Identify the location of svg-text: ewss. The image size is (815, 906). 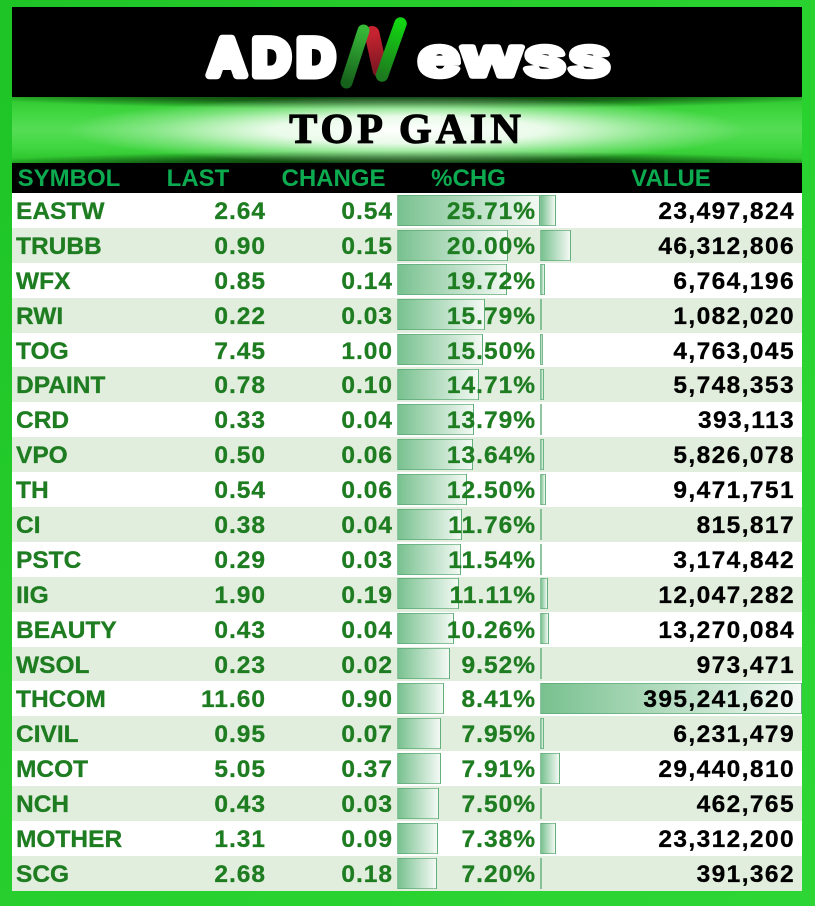
(515, 57).